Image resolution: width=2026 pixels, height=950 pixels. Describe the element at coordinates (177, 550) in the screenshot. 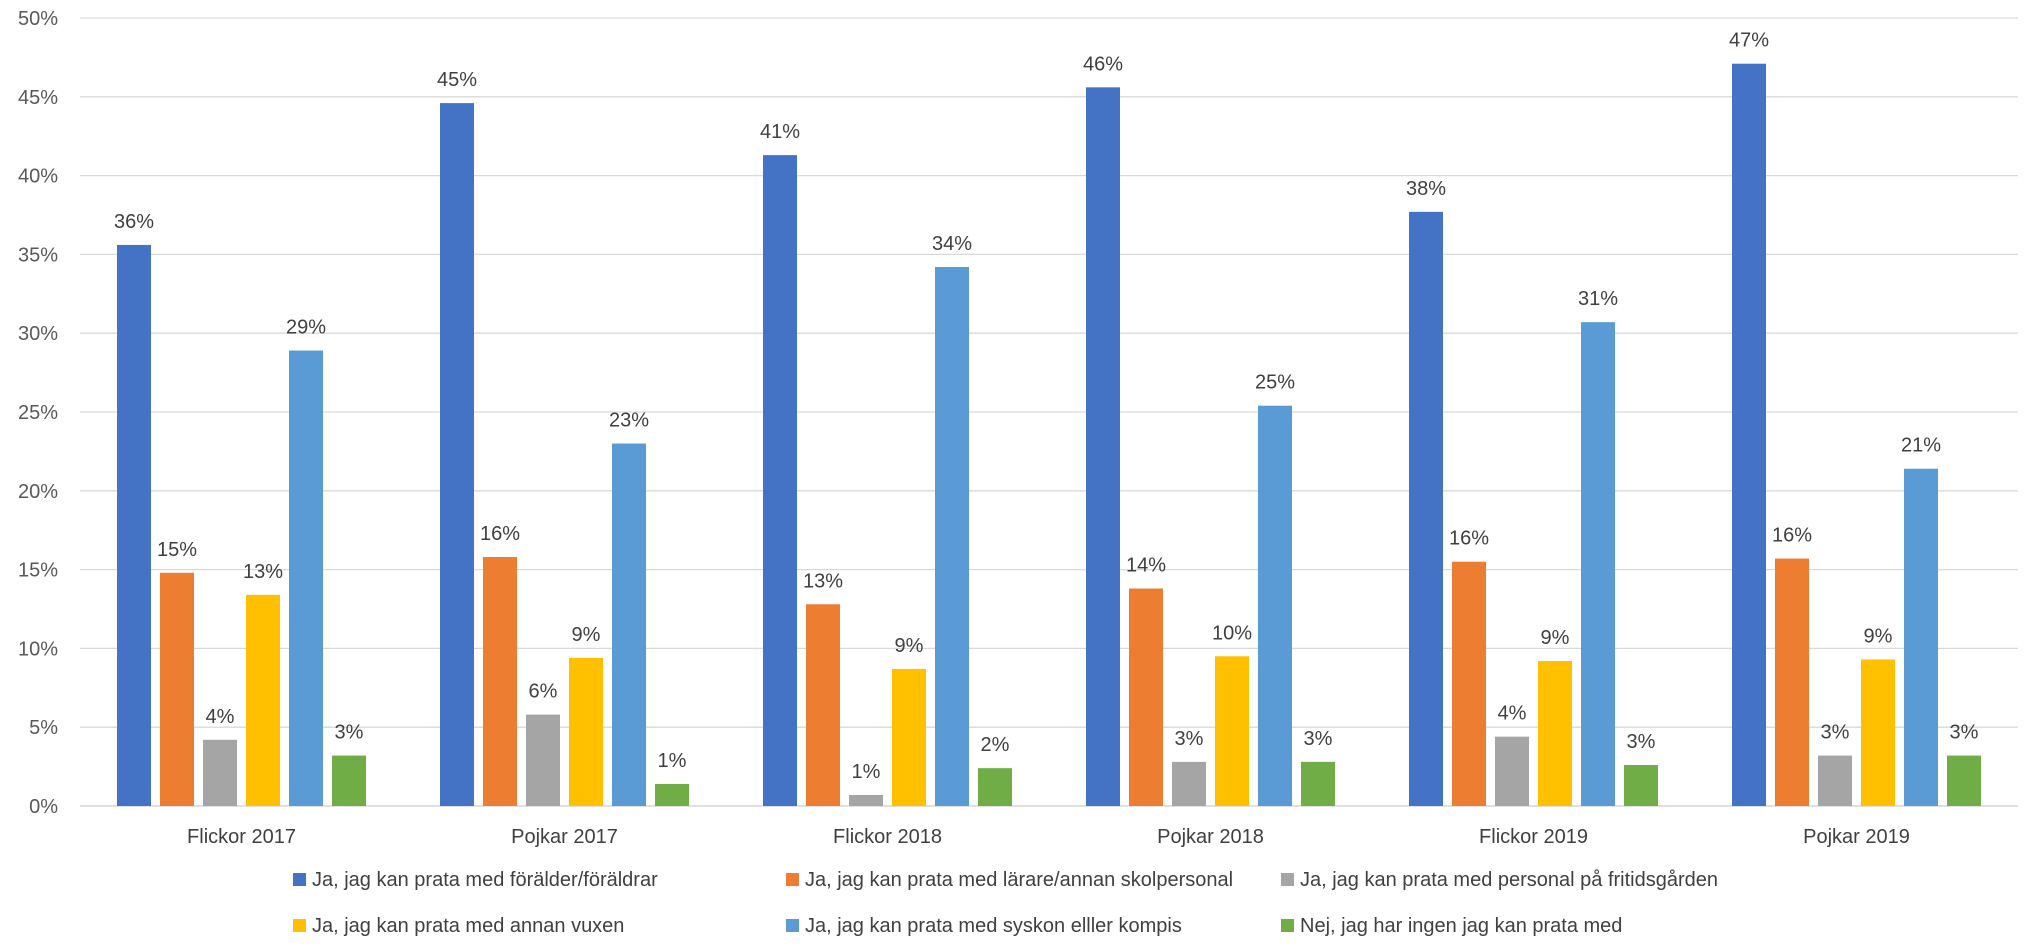

I see `data-label: 15%` at that location.